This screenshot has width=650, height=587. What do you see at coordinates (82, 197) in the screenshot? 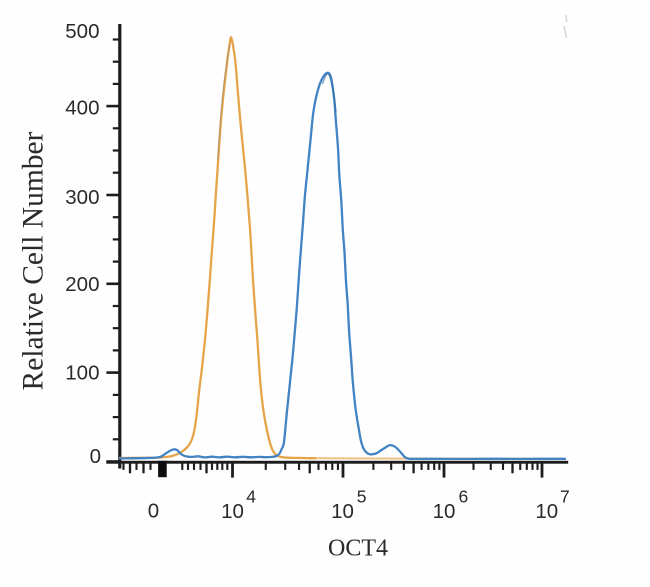
I see `svg-text: 300` at bounding box center [82, 197].